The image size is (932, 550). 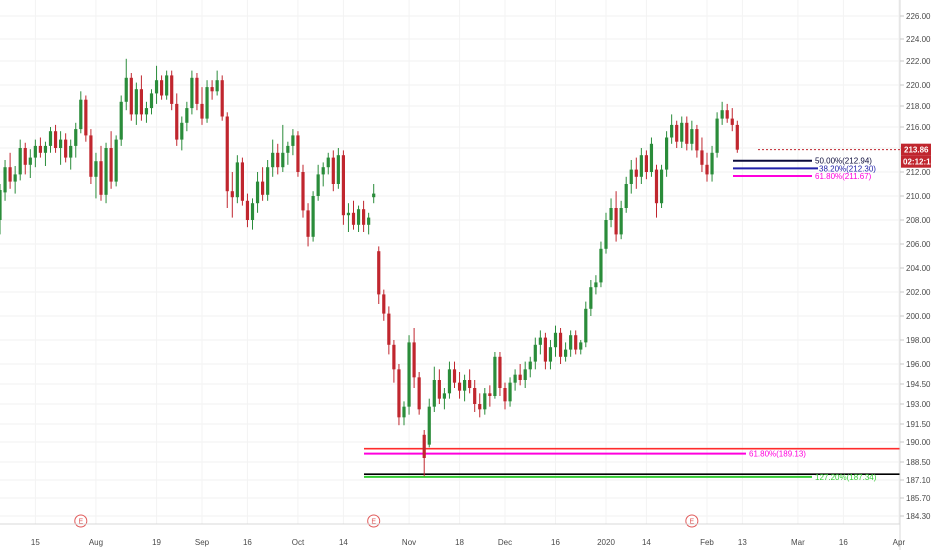 What do you see at coordinates (918, 404) in the screenshot?
I see `y-tick-label: 193.00` at bounding box center [918, 404].